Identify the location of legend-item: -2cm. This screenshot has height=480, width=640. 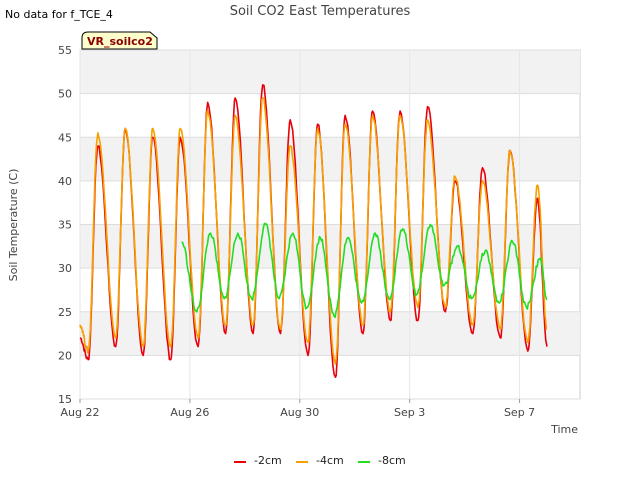
(258, 460).